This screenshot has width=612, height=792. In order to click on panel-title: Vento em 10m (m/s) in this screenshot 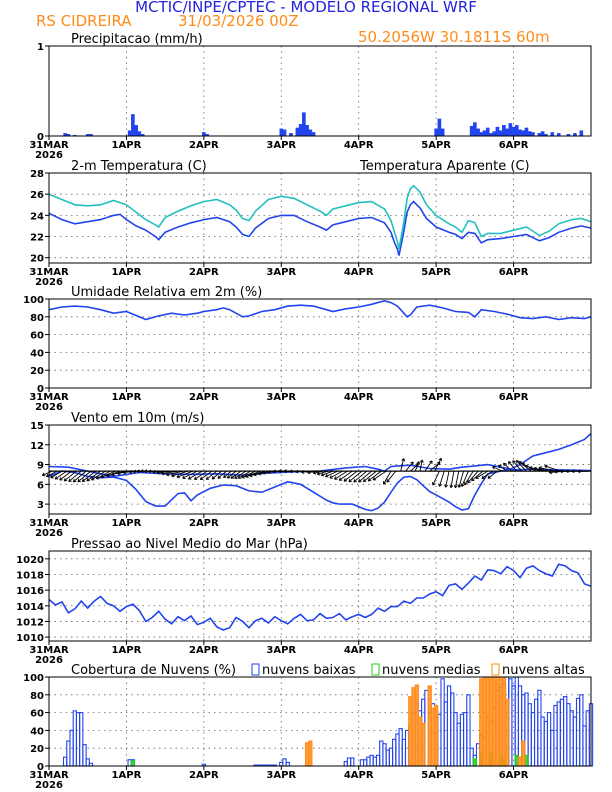, I will do `click(137, 418)`.